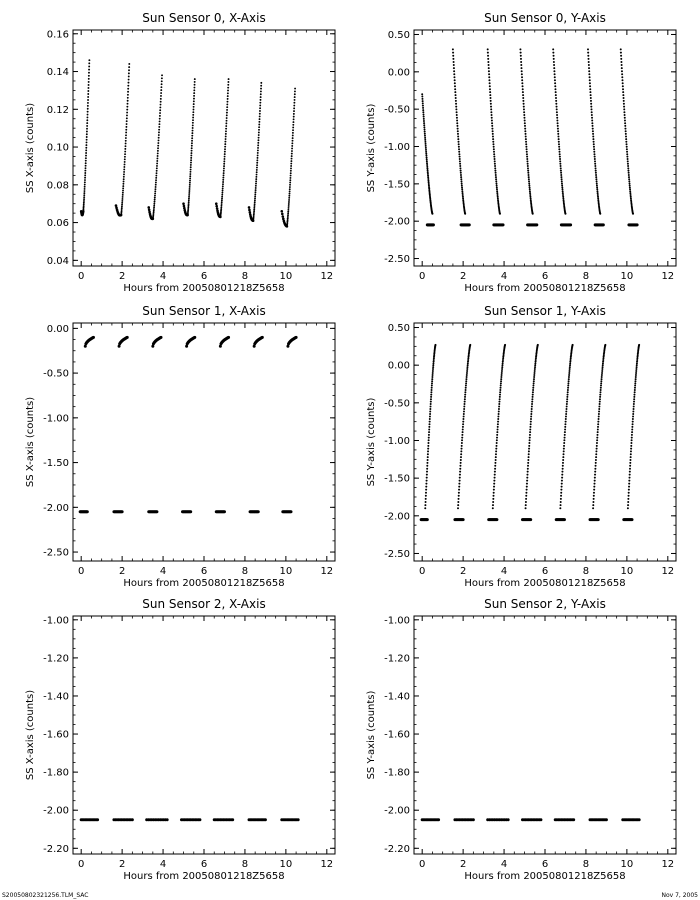 The width and height of the screenshot is (700, 900). Describe the element at coordinates (58, 110) in the screenshot. I see `y-tick-label: 0.12` at that location.